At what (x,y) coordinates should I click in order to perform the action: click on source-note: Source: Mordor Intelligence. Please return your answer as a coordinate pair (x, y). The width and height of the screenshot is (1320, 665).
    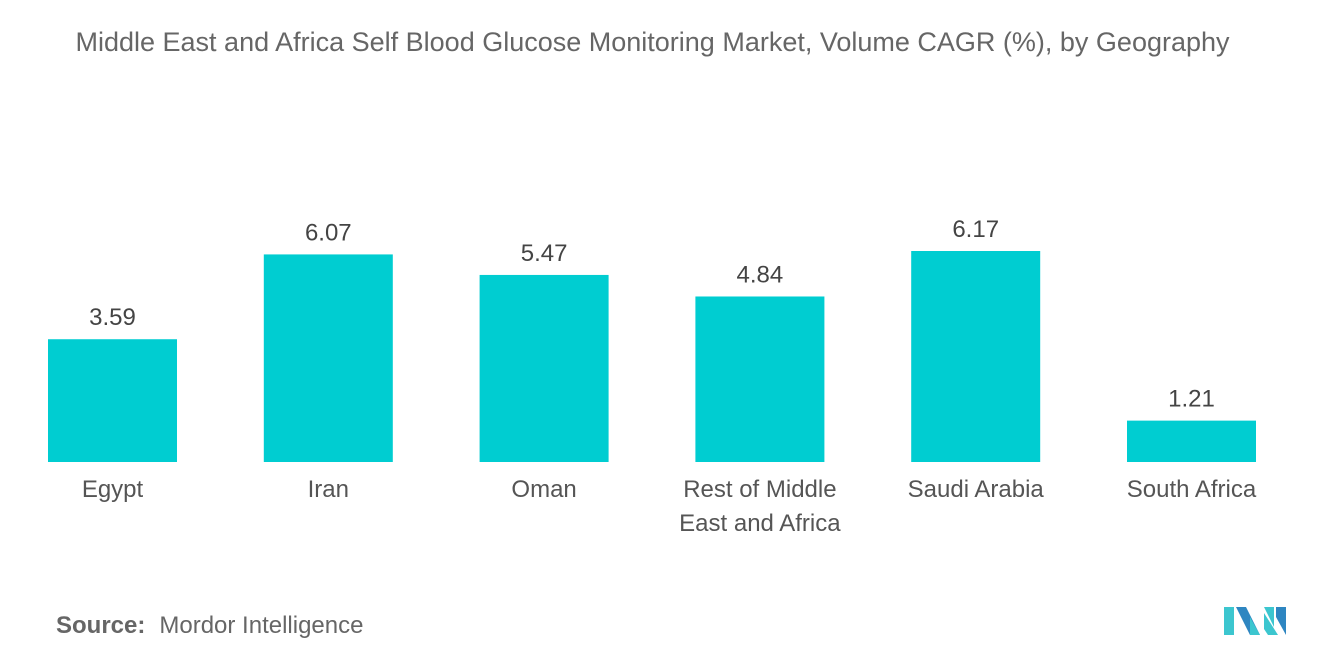
    Looking at the image, I should click on (209, 626).